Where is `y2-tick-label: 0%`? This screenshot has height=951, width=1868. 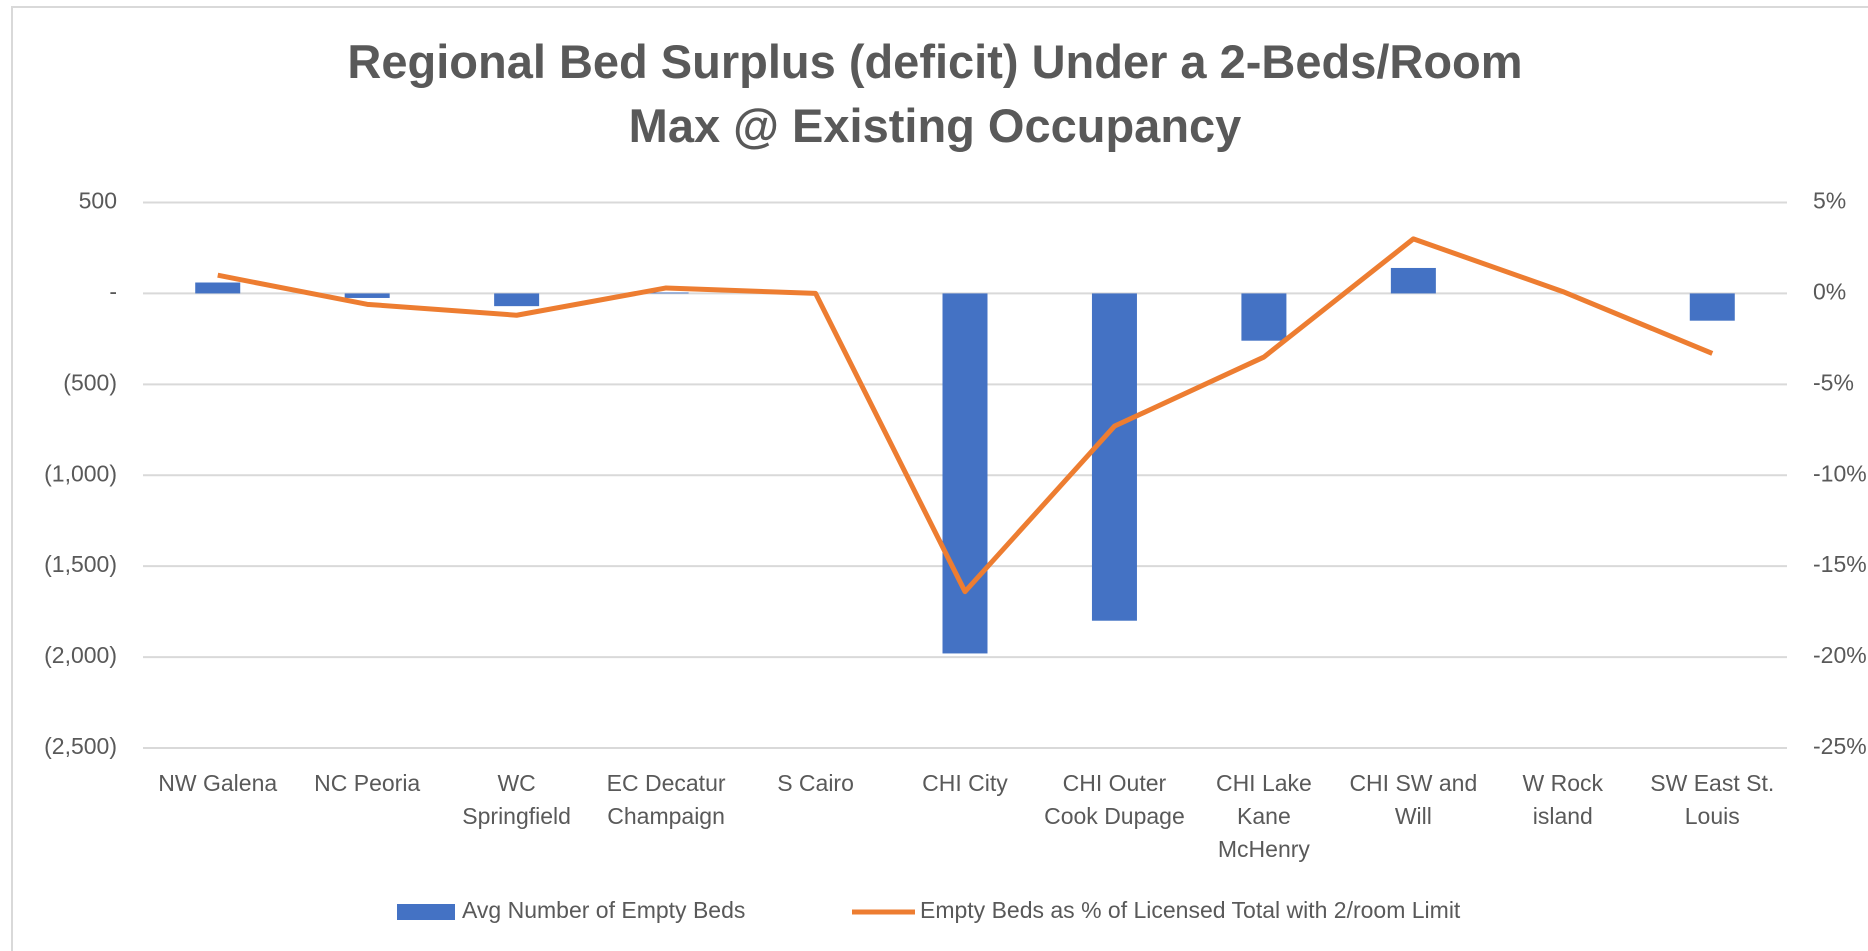
y2-tick-label: 0% is located at coordinates (1829, 291).